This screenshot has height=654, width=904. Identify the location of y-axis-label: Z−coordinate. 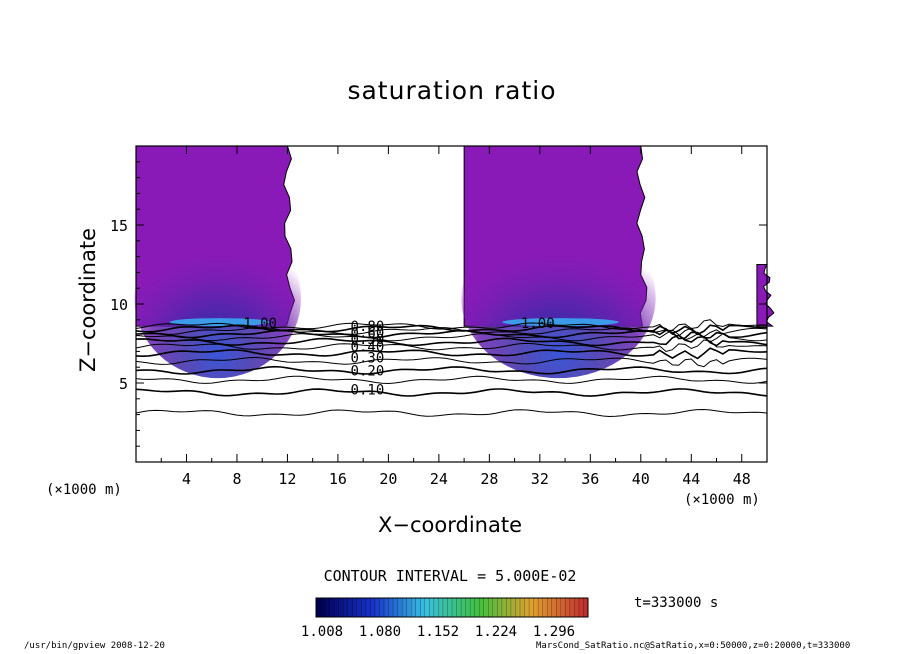
(88, 300).